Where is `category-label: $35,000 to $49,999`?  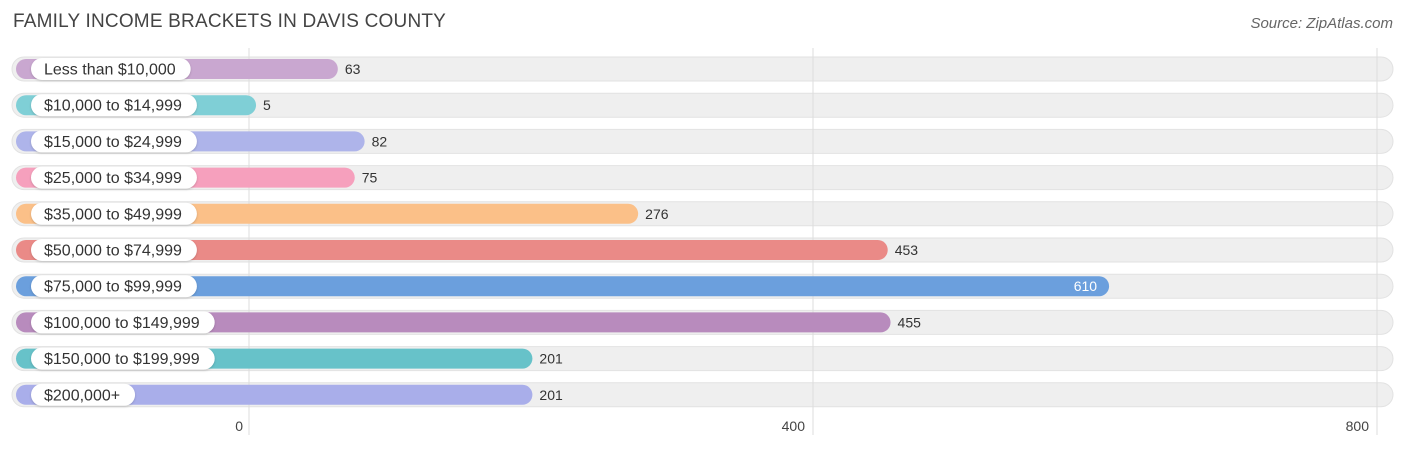 category-label: $35,000 to $49,999 is located at coordinates (113, 214).